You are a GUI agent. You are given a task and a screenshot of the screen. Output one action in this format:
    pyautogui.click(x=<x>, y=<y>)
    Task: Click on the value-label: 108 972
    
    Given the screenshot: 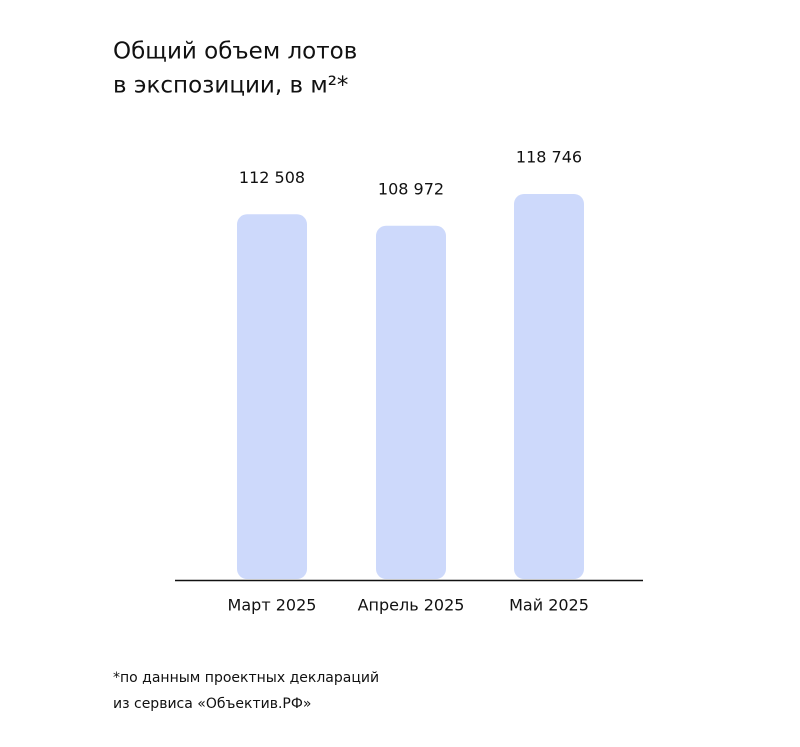 What is the action you would take?
    pyautogui.click(x=411, y=188)
    